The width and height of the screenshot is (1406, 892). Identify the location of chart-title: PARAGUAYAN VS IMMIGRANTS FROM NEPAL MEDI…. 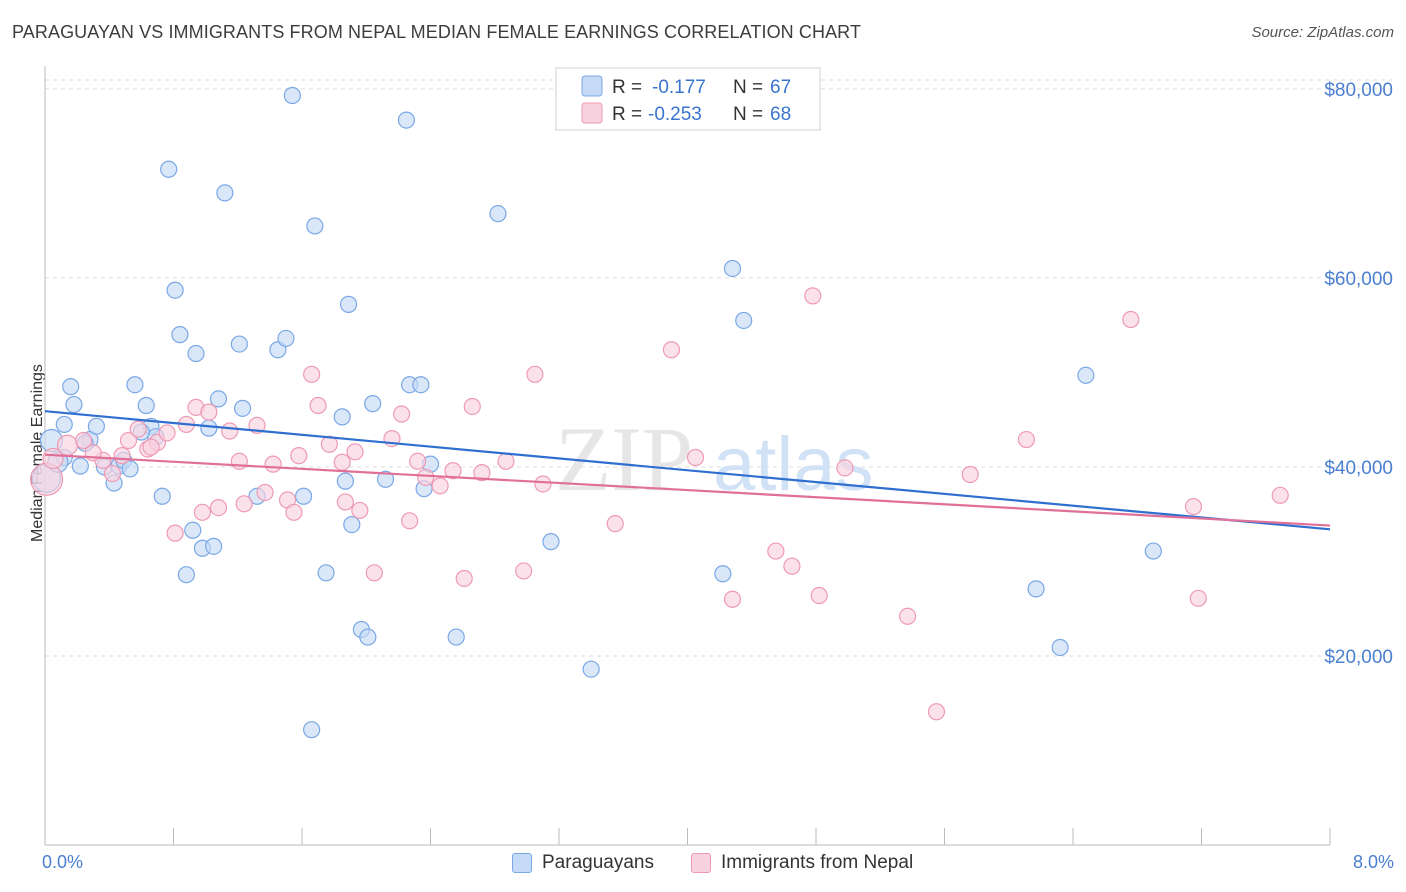
(437, 32).